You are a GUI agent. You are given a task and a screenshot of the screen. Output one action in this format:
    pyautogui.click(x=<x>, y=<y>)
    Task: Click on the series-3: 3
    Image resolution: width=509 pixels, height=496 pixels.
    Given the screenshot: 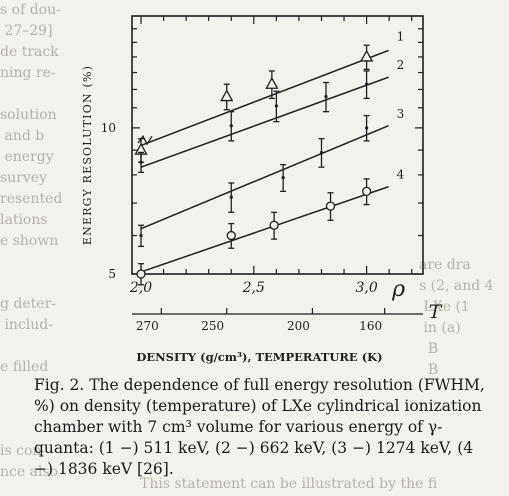 What is the action you would take?
    pyautogui.click(x=271, y=177)
    